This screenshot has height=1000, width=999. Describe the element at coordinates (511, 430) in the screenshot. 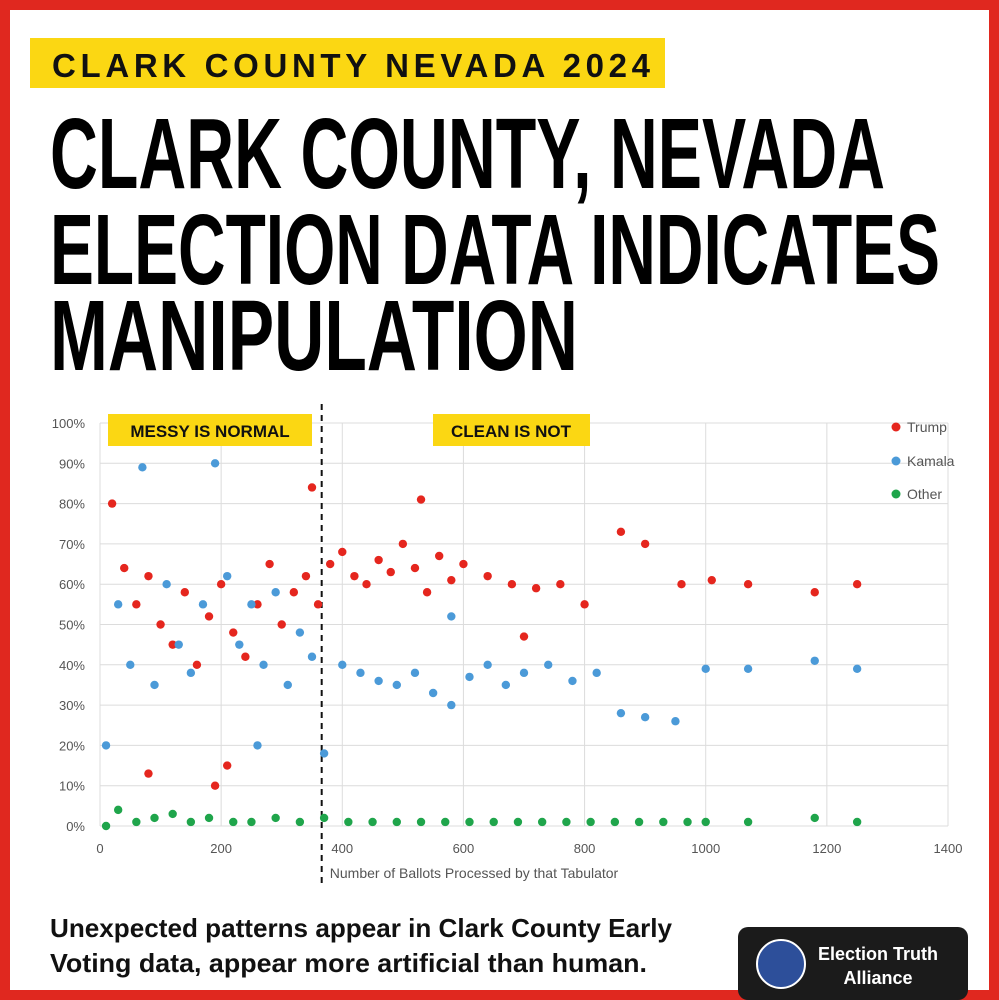

I see `annotation-box` at that location.